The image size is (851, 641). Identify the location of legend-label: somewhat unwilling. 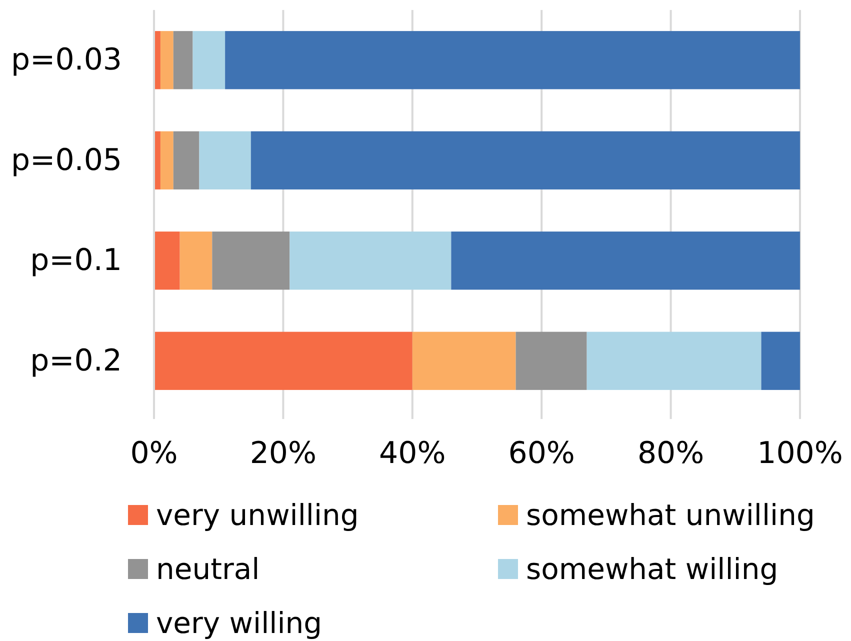
(670, 515).